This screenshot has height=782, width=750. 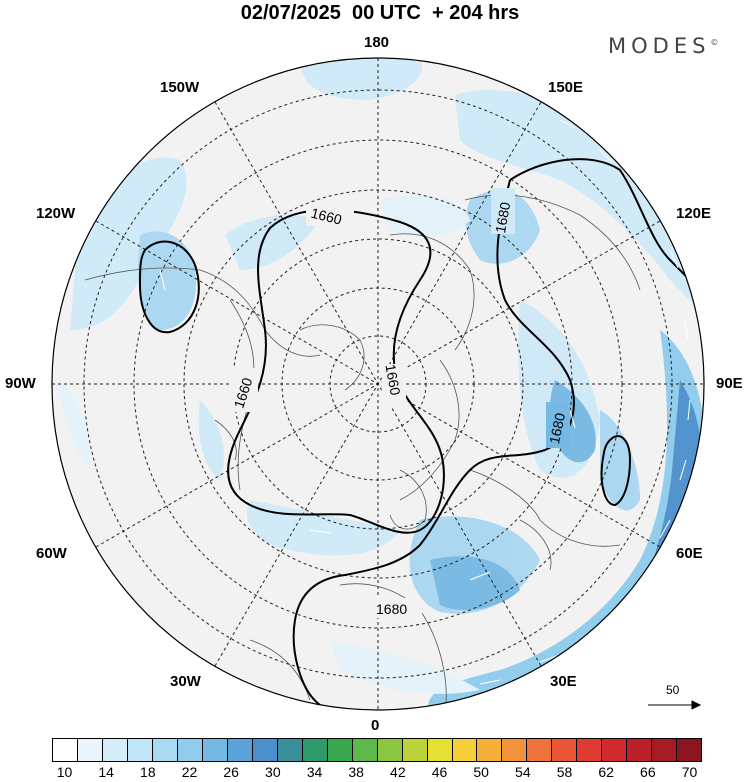 I want to click on contour-1680-small, so click(x=616, y=471).